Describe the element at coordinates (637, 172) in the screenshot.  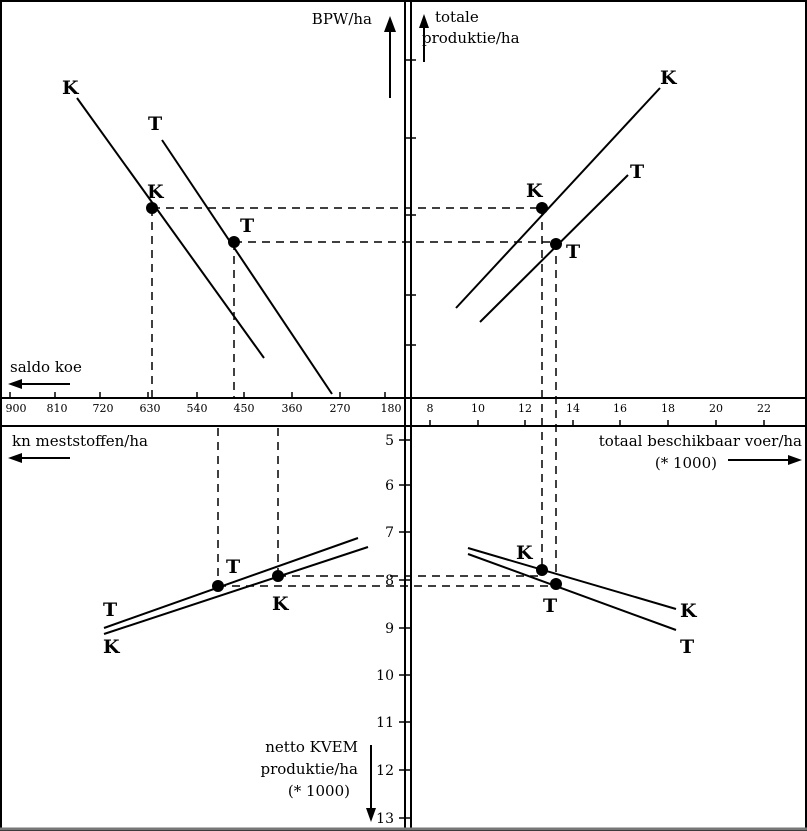
I see `ur-t-line-label: T` at that location.